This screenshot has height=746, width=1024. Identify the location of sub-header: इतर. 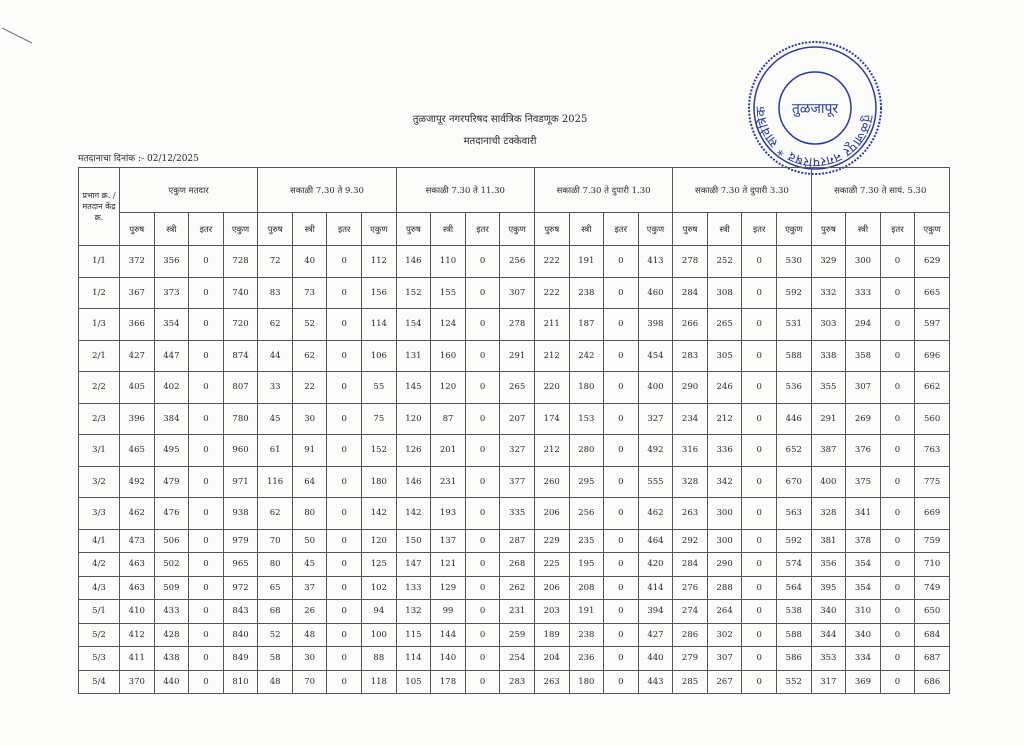
(206, 229).